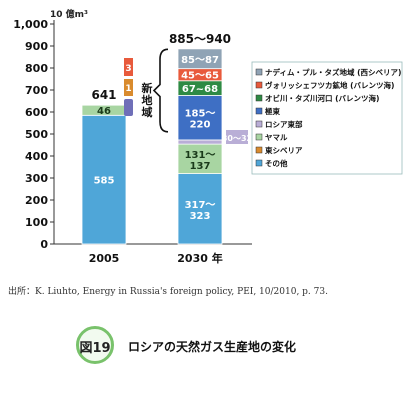 Image resolution: width=411 pixels, height=400 pixels. What do you see at coordinates (104, 111) in the screenshot?
I see `bar-value-label: 46` at bounding box center [104, 111].